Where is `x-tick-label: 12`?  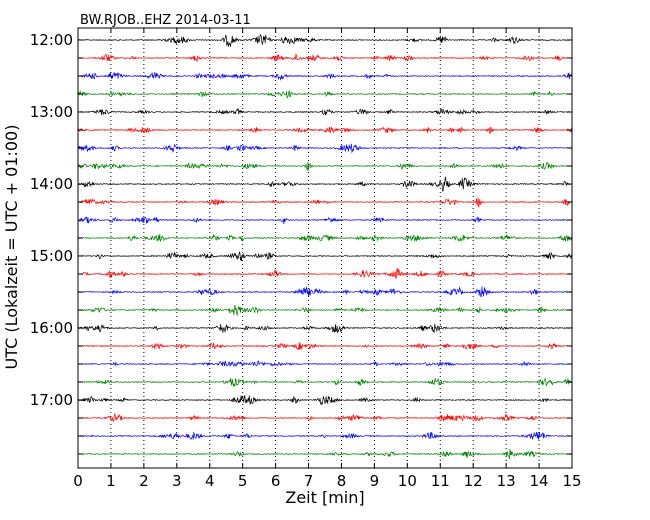
x-tick-label: 12 is located at coordinates (473, 481).